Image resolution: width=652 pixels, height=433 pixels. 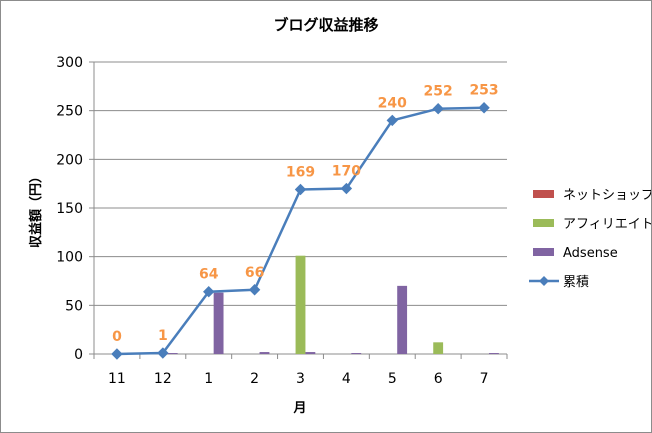 What do you see at coordinates (117, 337) in the screenshot?
I see `data-label: 0` at bounding box center [117, 337].